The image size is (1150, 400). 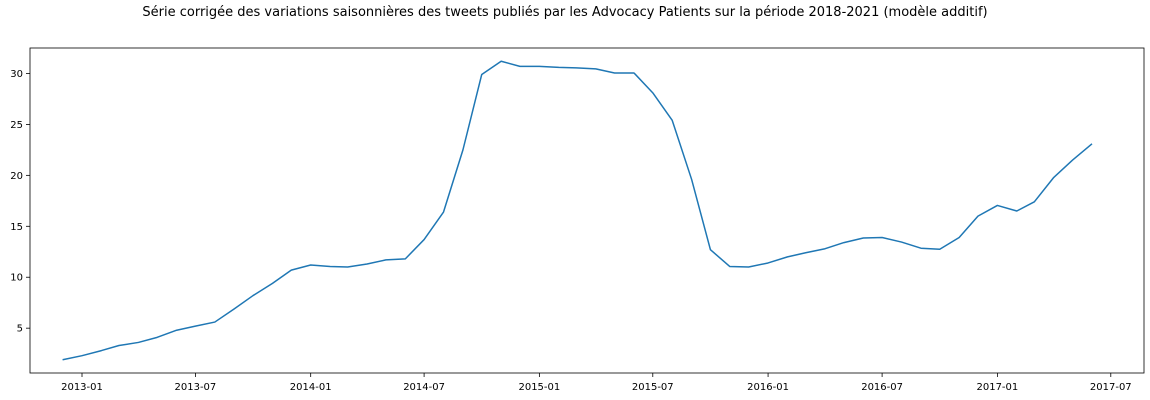 I want to click on x-tick-label: 2017-01, so click(x=997, y=387).